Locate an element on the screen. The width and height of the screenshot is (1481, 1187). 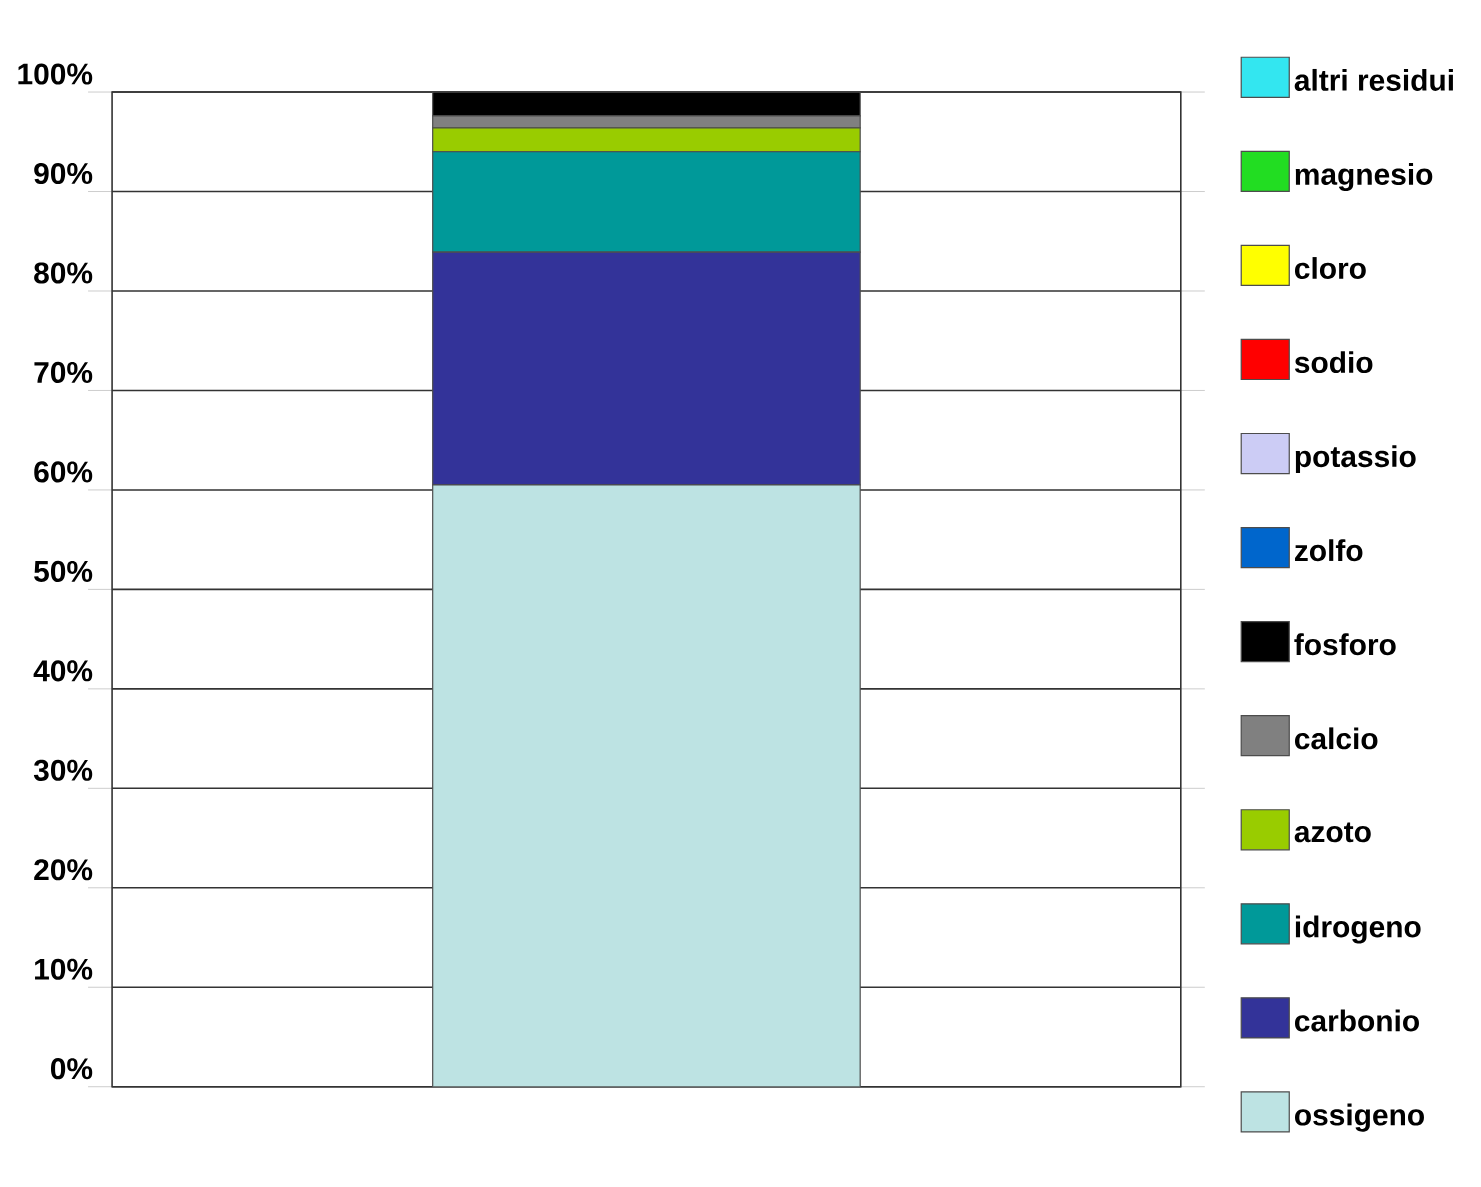
legend-label: idrogeno is located at coordinates (1358, 929).